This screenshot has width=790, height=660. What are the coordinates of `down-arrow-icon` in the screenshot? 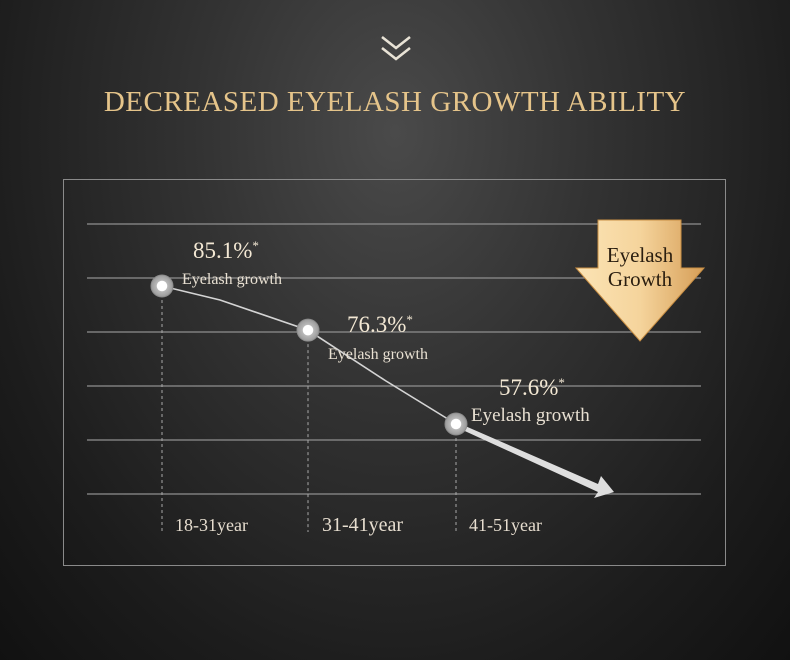 It's located at (640, 280).